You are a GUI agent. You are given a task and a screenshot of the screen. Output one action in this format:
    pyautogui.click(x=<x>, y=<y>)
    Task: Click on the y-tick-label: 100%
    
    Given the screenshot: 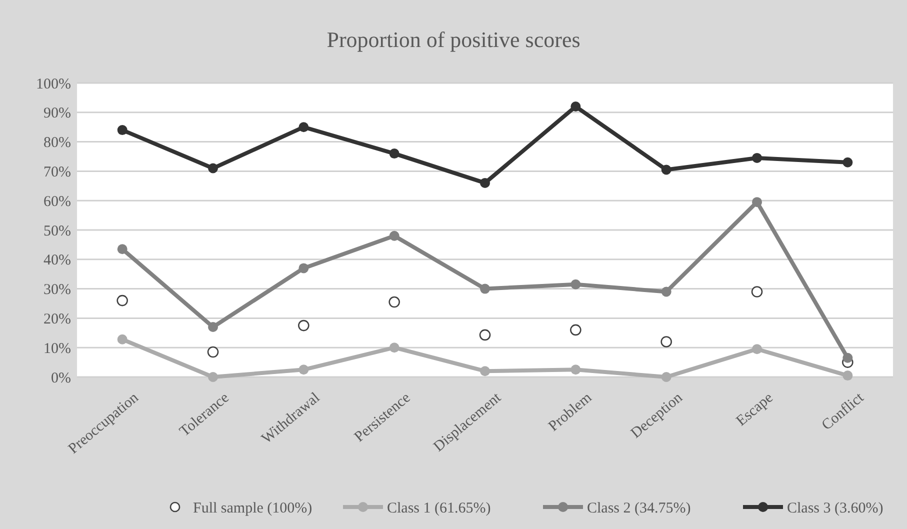 What is the action you would take?
    pyautogui.click(x=53, y=84)
    